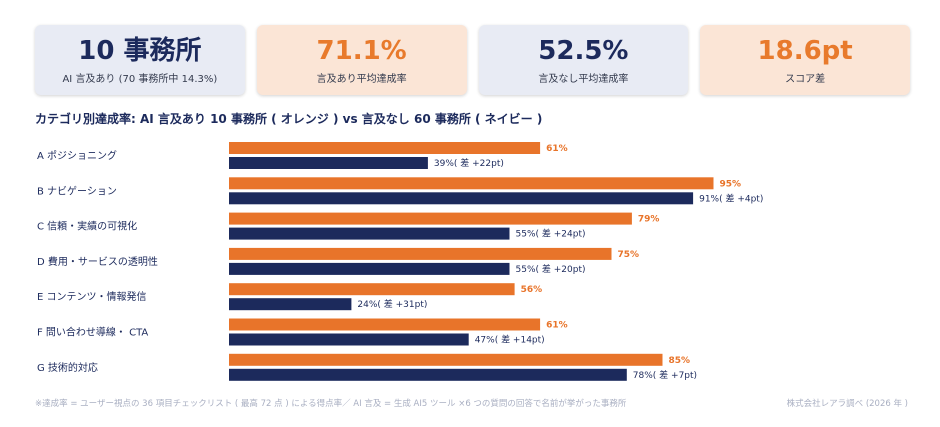 The width and height of the screenshot is (940, 427). I want to click on data-label-not-mentioned: 47%( 差 +14pt), so click(510, 340).